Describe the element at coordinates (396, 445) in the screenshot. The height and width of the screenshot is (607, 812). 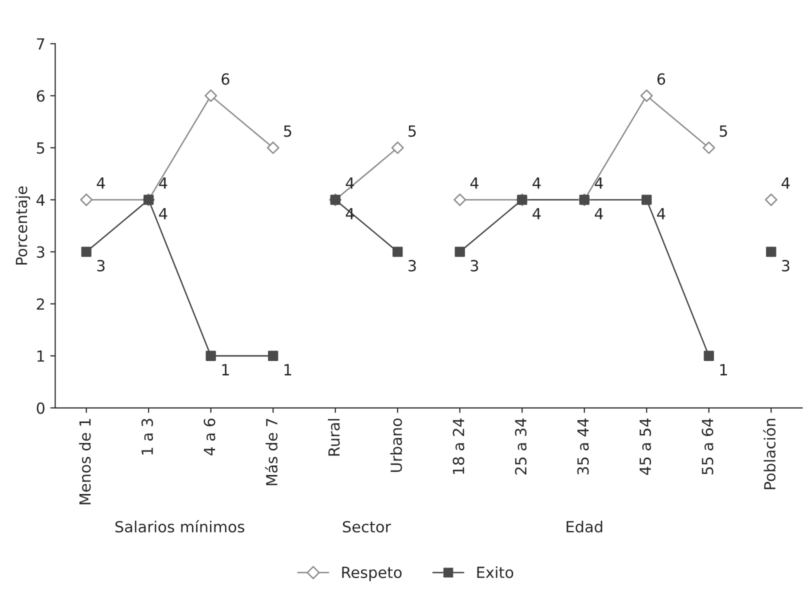
I see `x-tick-label: Urbano` at that location.